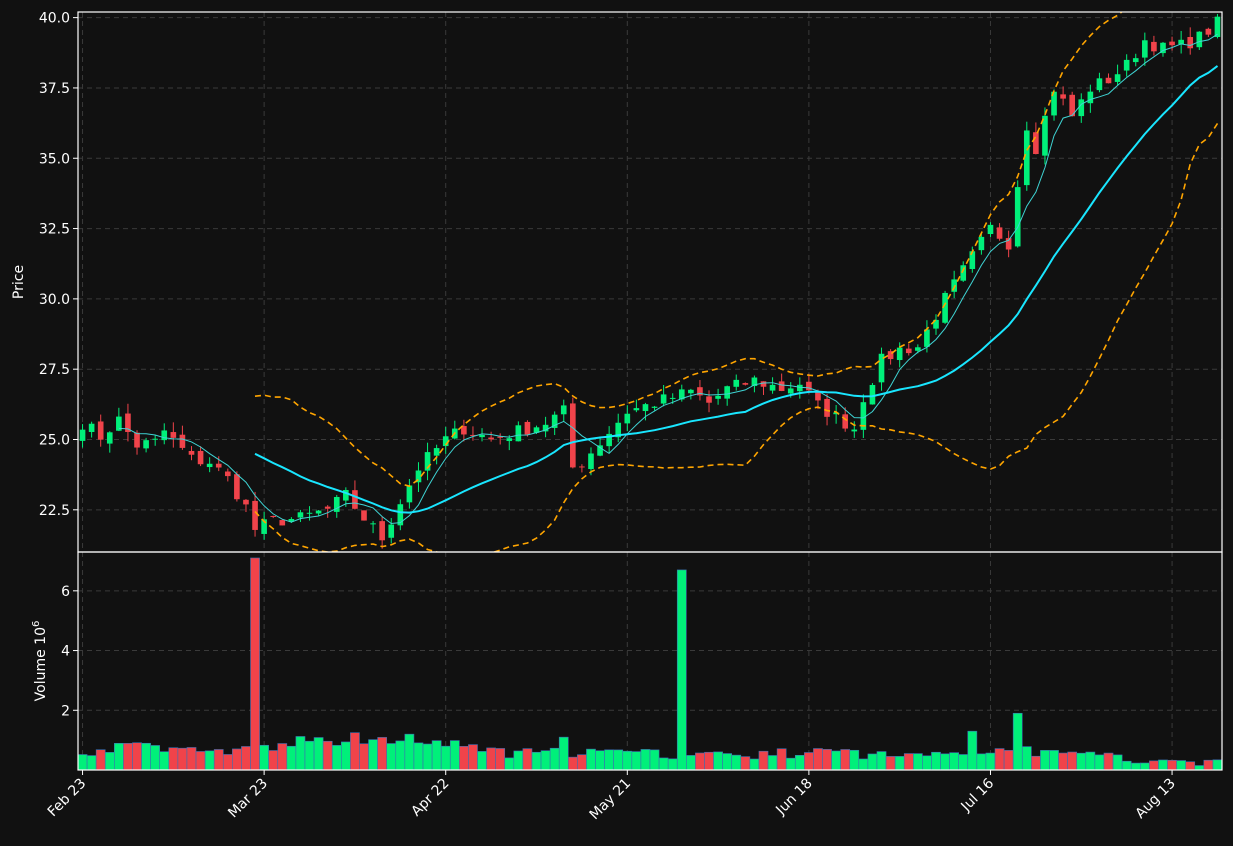  Describe the element at coordinates (67, 798) in the screenshot. I see `x-tick-label: Feb 23` at that location.